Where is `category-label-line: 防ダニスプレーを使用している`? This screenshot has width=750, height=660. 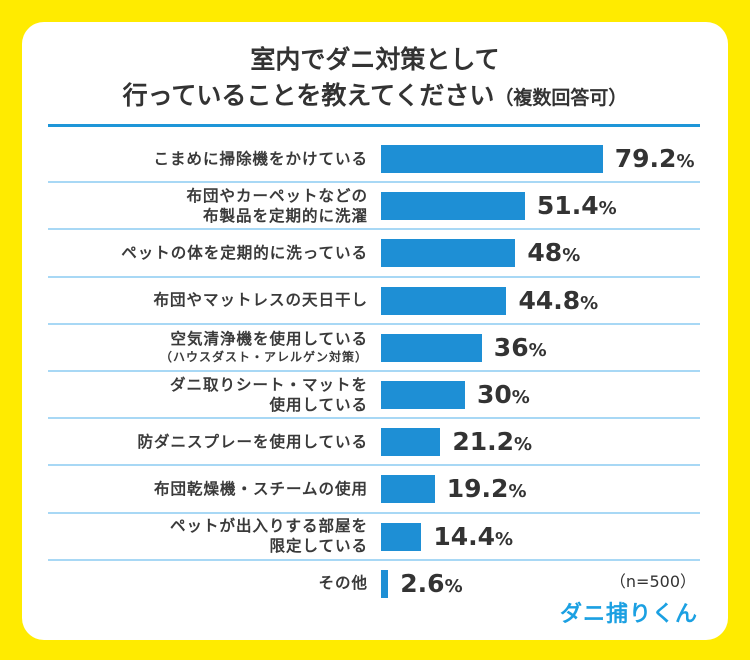
category-label-line: 防ダニスプレーを使用している is located at coordinates (252, 441).